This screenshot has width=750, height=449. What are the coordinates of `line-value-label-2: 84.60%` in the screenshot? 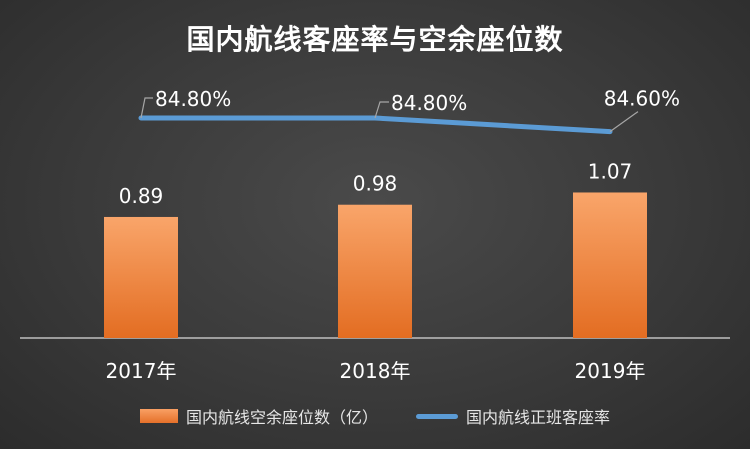 It's located at (642, 99).